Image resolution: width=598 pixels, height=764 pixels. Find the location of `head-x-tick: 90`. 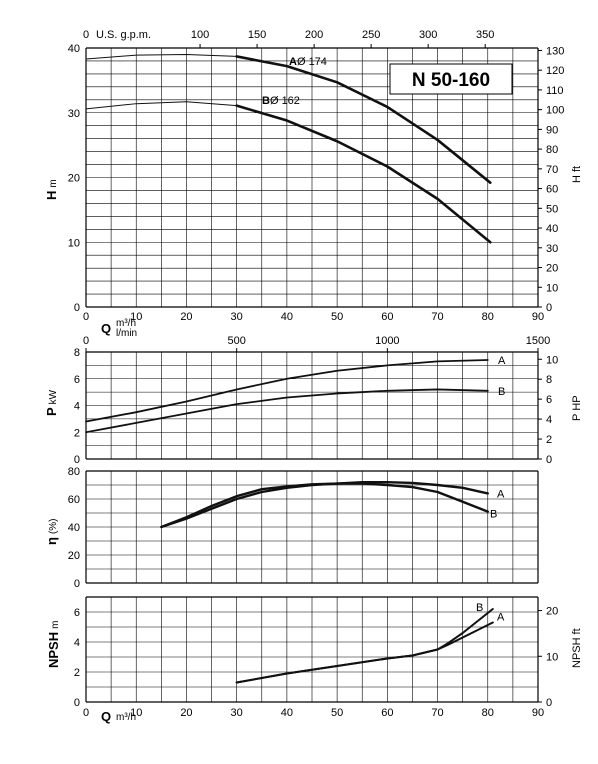

head-x-tick: 90 is located at coordinates (538, 317).